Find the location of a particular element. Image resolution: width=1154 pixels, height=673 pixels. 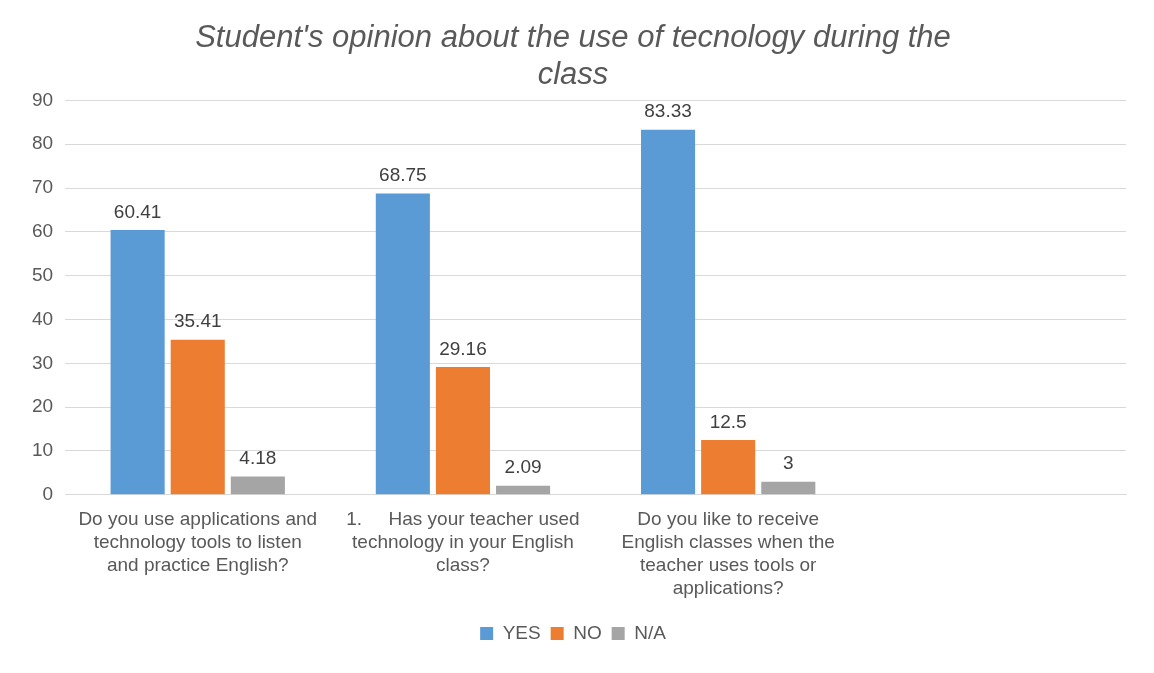

data-label: 4.18 is located at coordinates (258, 458).